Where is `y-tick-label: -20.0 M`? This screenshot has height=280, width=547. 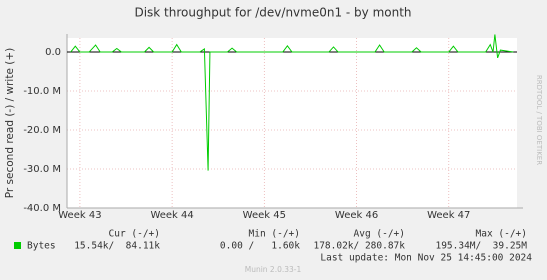 y-tick-label: -20.0 M is located at coordinates (42, 130).